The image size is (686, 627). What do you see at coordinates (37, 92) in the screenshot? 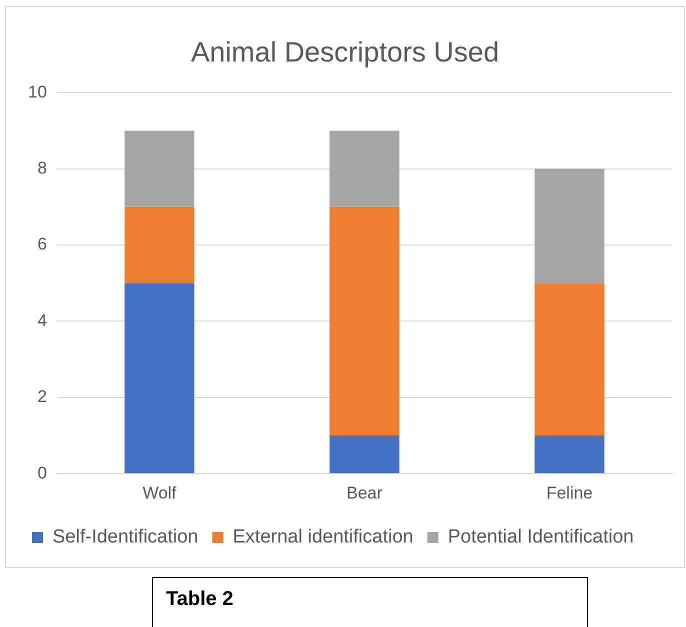
I see `y-tick-label: 10` at bounding box center [37, 92].